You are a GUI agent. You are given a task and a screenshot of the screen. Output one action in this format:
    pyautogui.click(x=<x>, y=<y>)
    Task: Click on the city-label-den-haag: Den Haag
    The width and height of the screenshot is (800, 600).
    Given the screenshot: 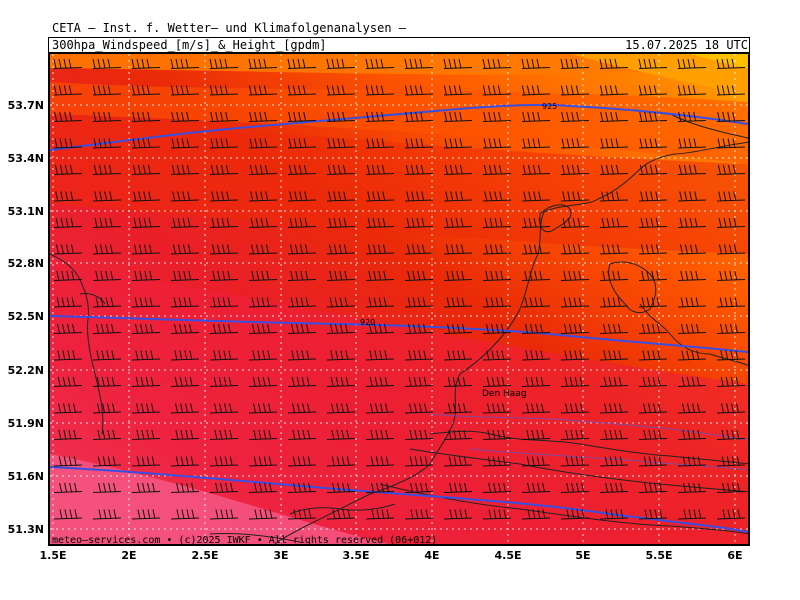 What is the action you would take?
    pyautogui.click(x=504, y=394)
    